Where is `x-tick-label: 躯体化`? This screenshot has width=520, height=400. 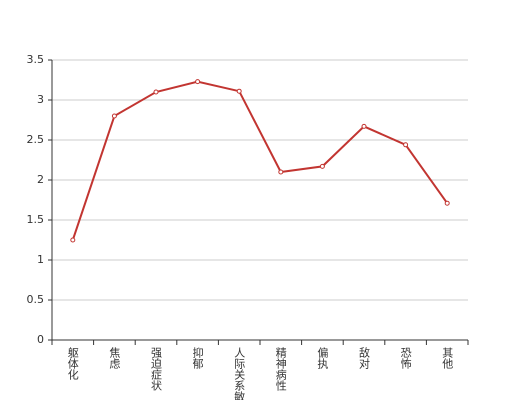 x-tick-label: 躯体化 is located at coordinates (72, 364).